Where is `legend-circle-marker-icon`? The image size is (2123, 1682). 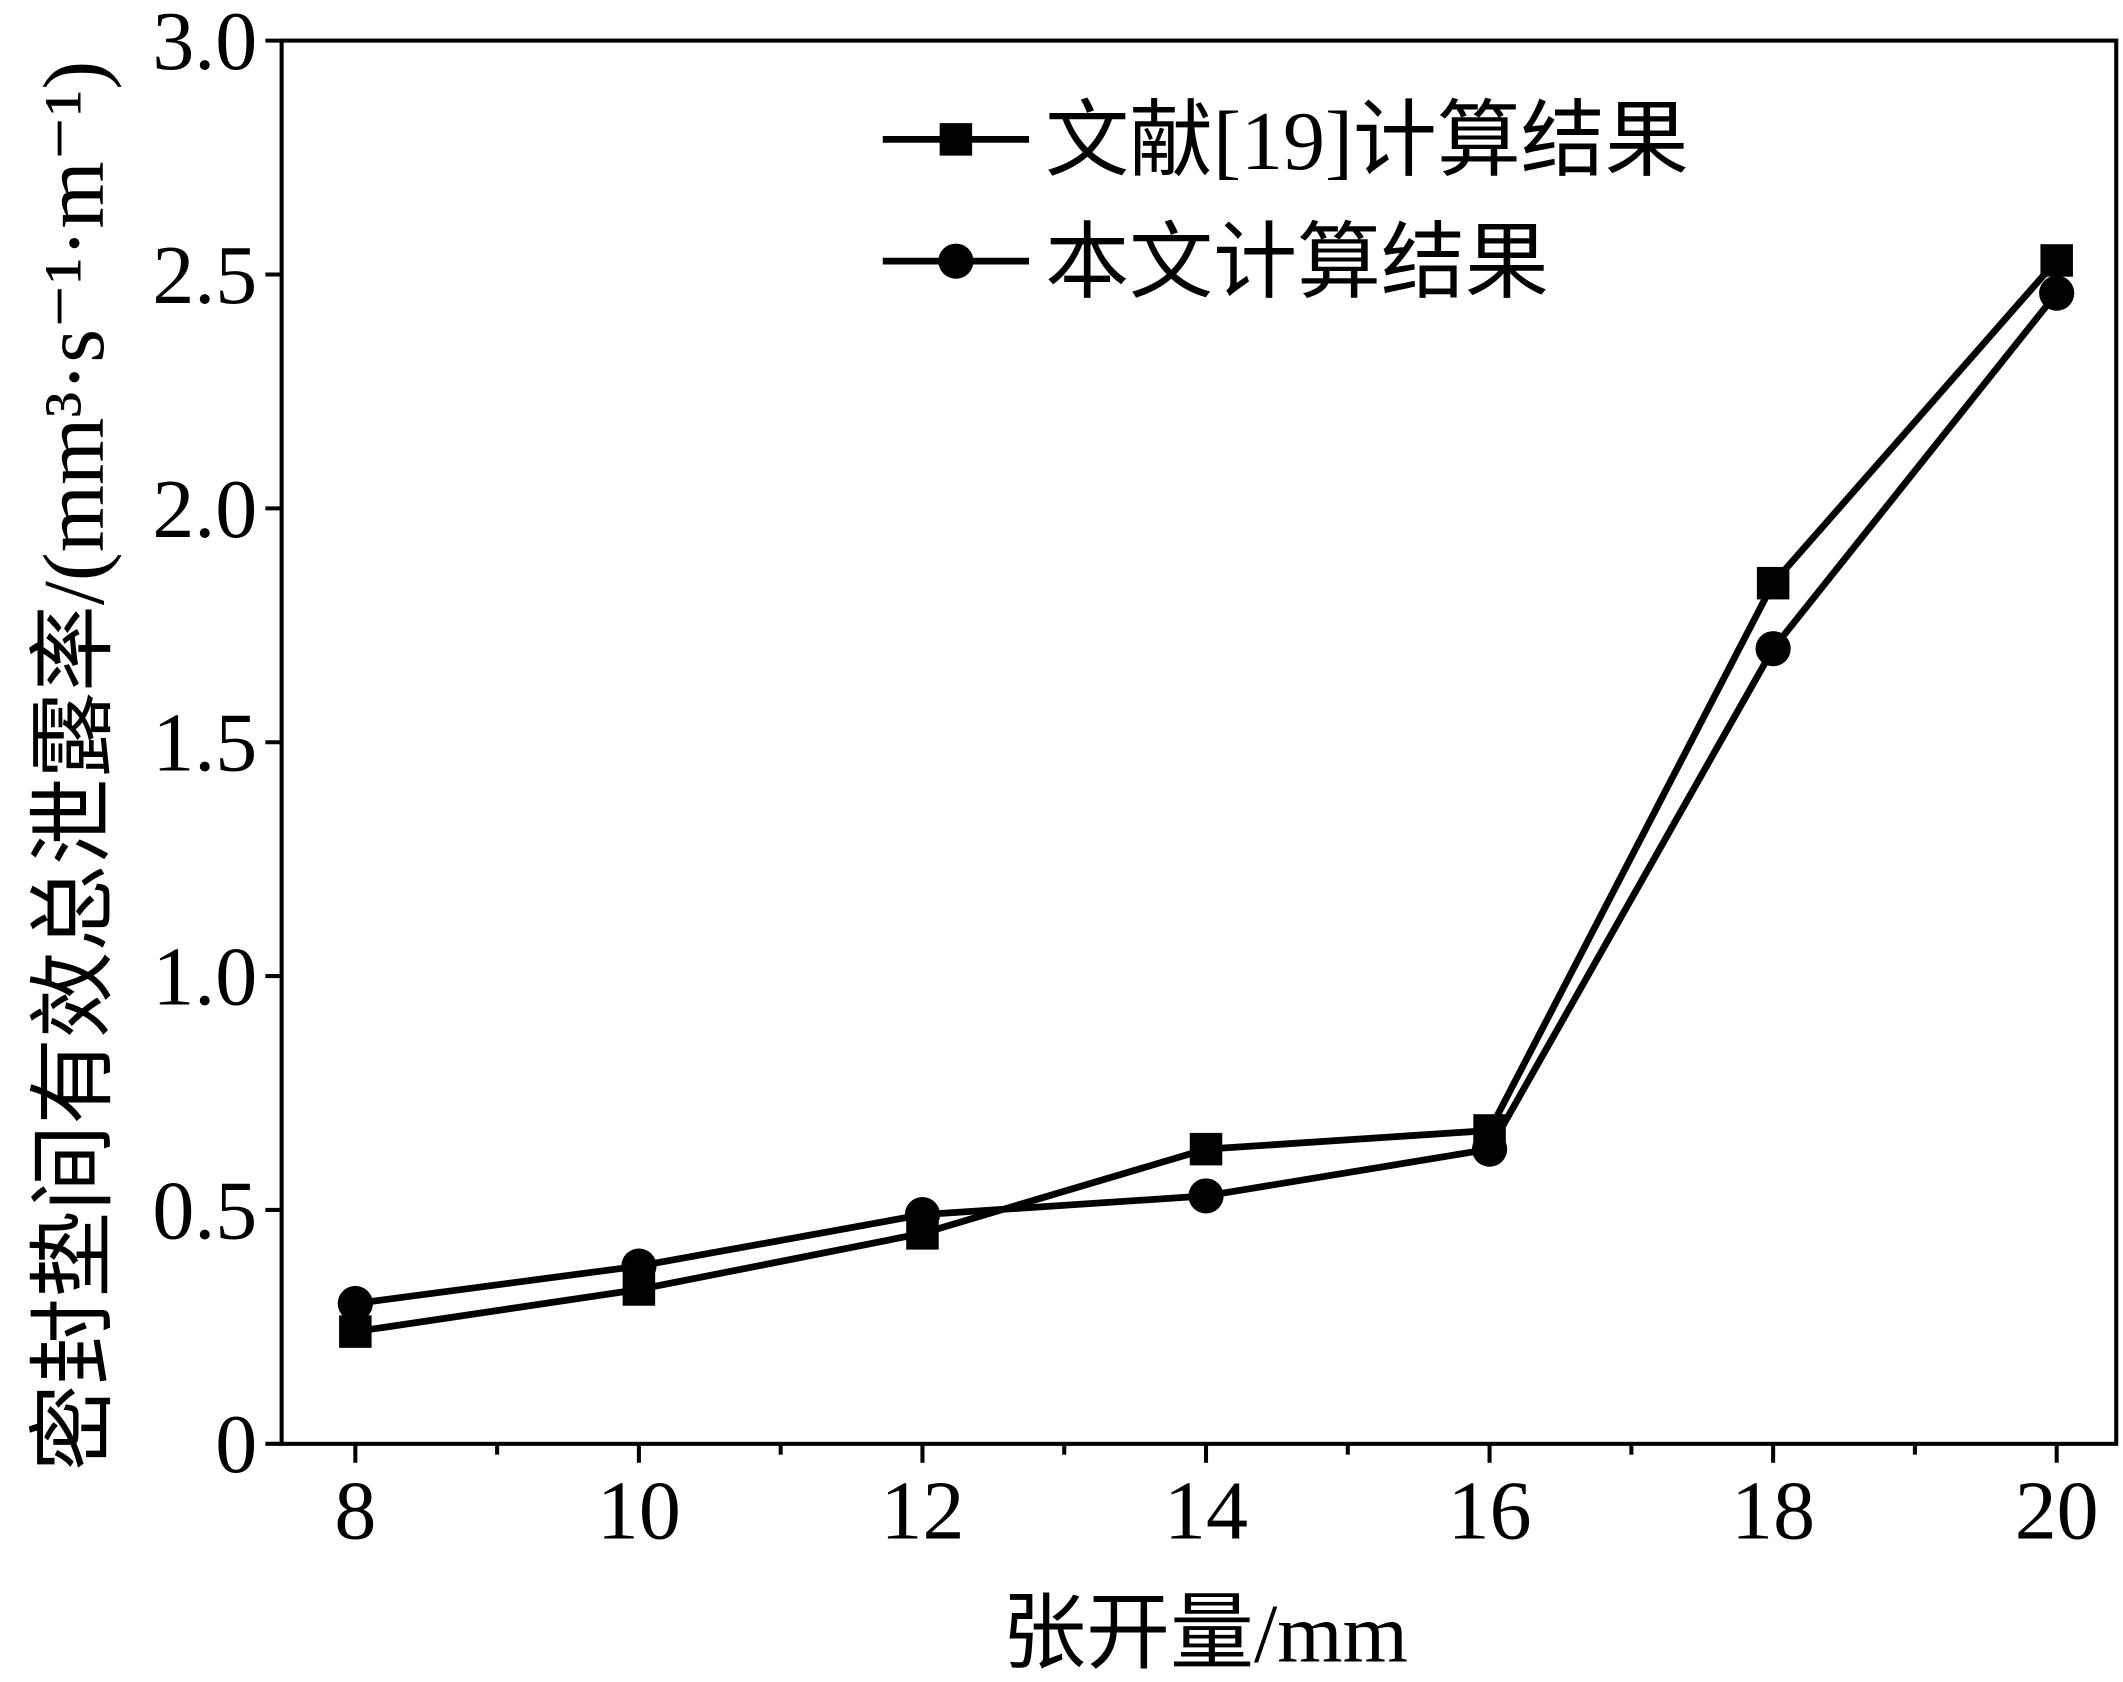
legend-circle-marker-icon is located at coordinates (956, 261).